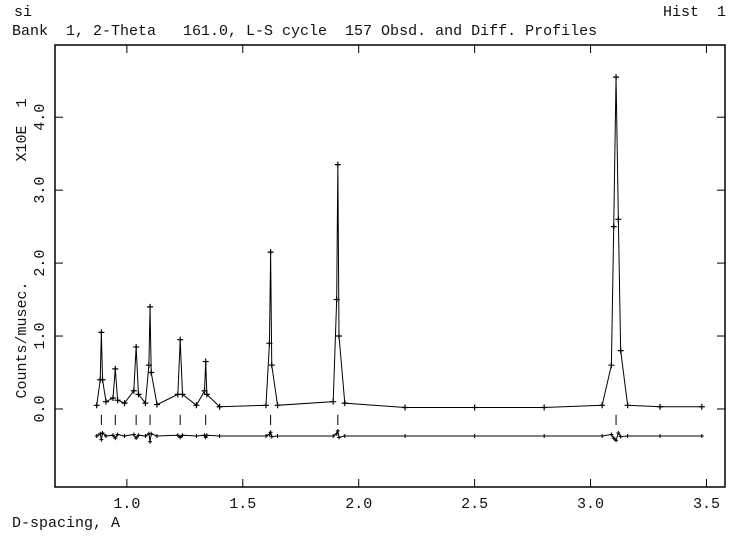 Image resolution: width=731 pixels, height=538 pixels. Describe the element at coordinates (474, 504) in the screenshot. I see `x-tick-label: 2.5` at that location.